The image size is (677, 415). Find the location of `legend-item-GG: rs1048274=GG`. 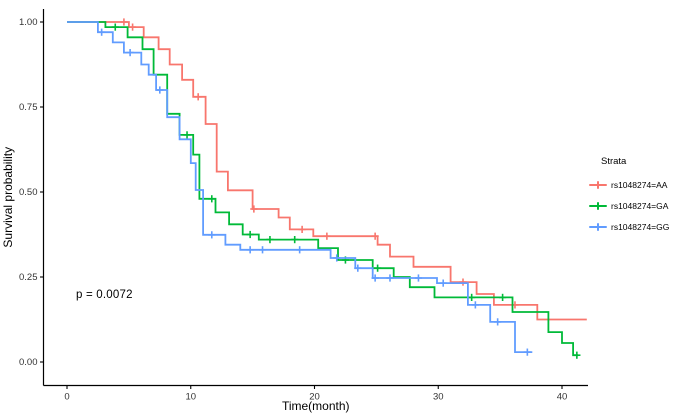

legend-item-GG: rs1048274=GG is located at coordinates (632, 226).